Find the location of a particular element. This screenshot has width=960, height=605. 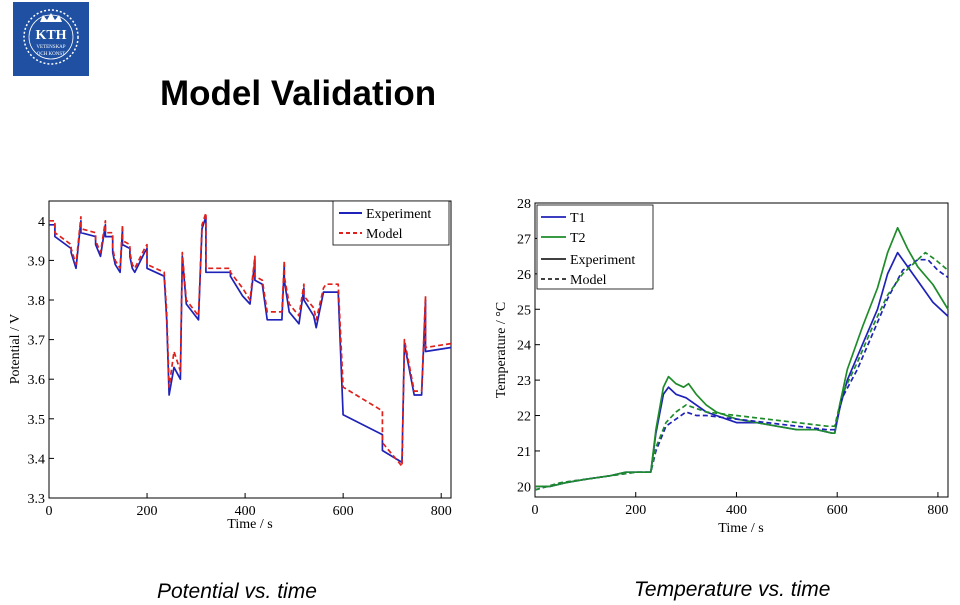

y-tick-label: 24 is located at coordinates (524, 346).